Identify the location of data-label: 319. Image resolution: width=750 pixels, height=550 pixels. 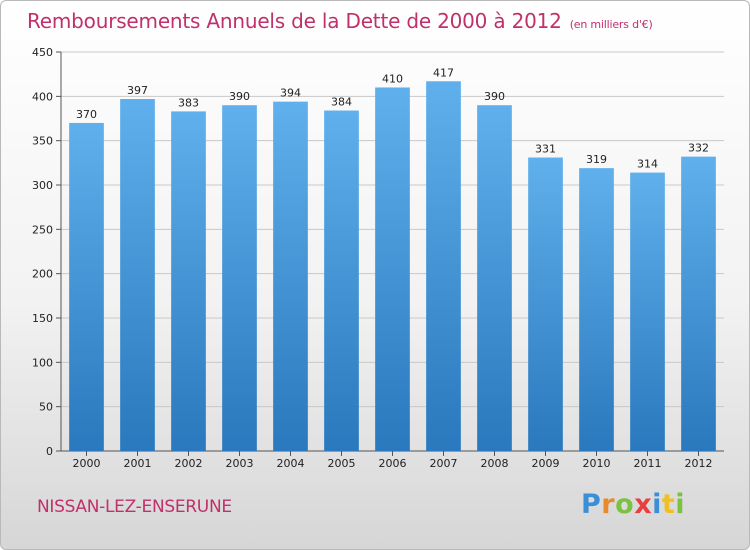
(596, 159).